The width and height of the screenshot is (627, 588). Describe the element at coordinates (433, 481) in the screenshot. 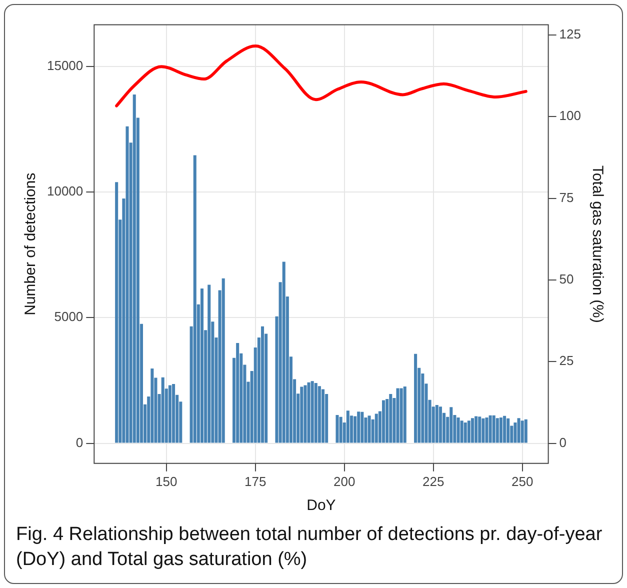

I see `x-tick-label: 225` at that location.